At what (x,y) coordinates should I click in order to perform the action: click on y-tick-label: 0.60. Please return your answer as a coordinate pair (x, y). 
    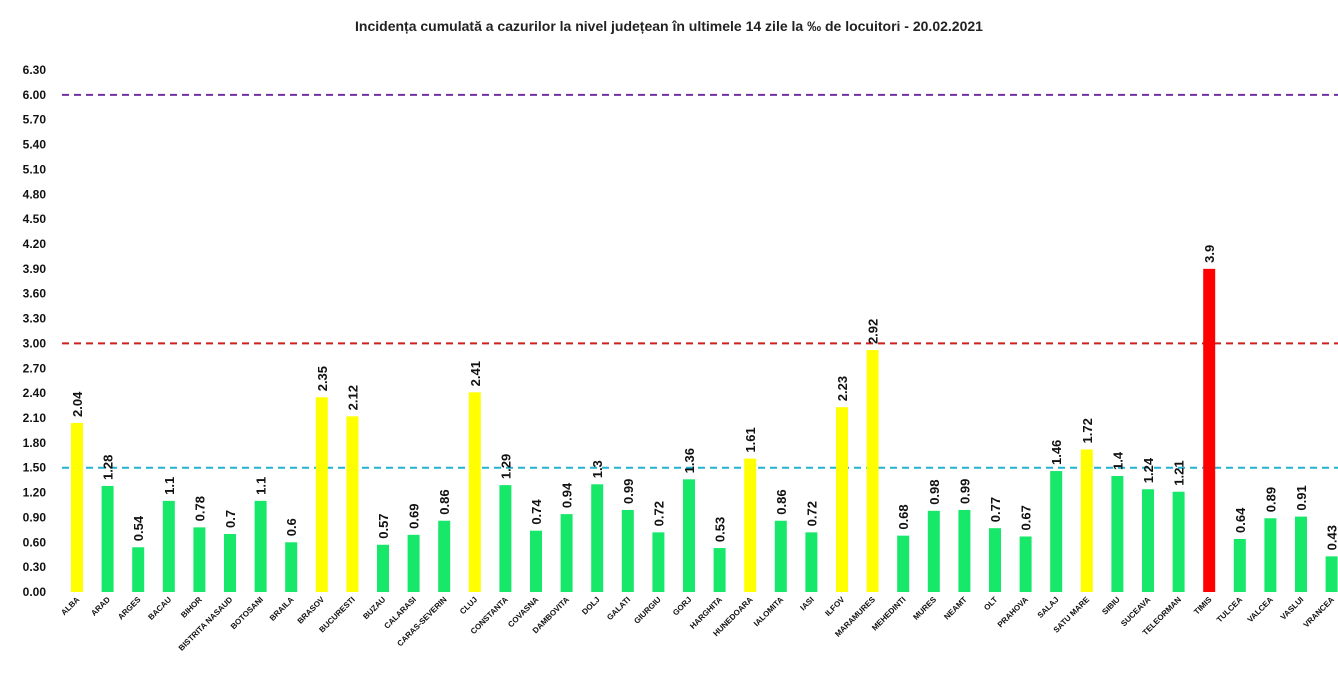
    Looking at the image, I should click on (35, 542).